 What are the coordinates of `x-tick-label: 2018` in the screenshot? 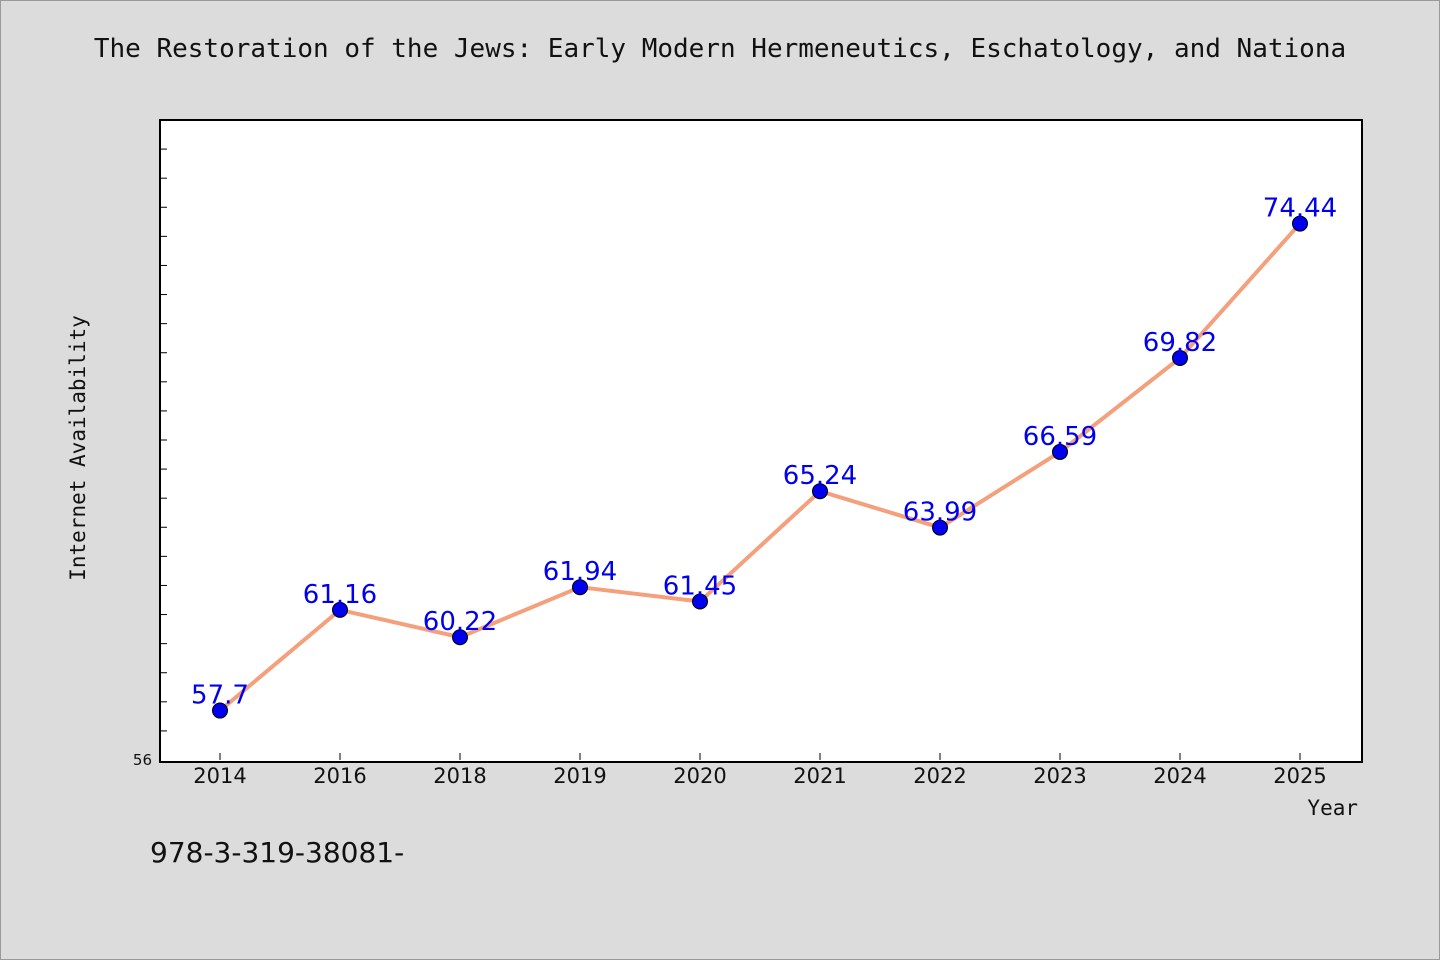 It's located at (459, 776).